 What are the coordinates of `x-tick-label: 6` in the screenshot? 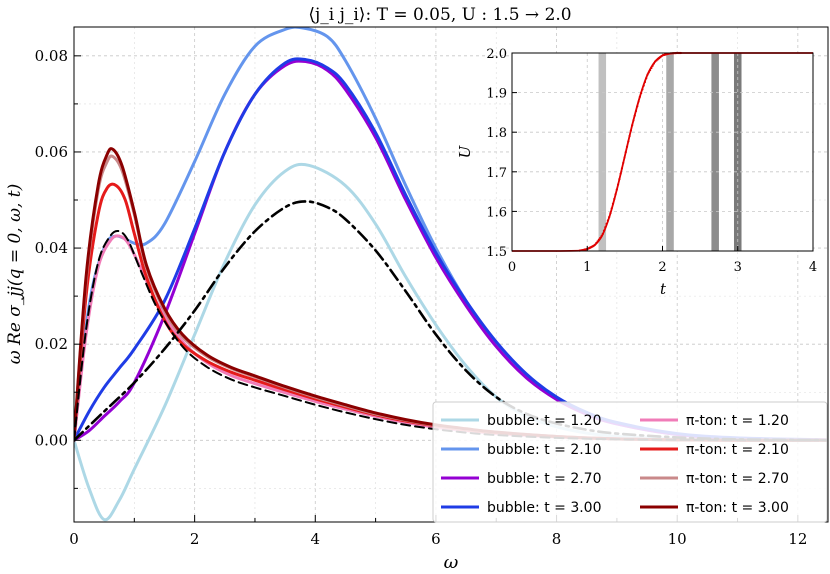 It's located at (436, 539).